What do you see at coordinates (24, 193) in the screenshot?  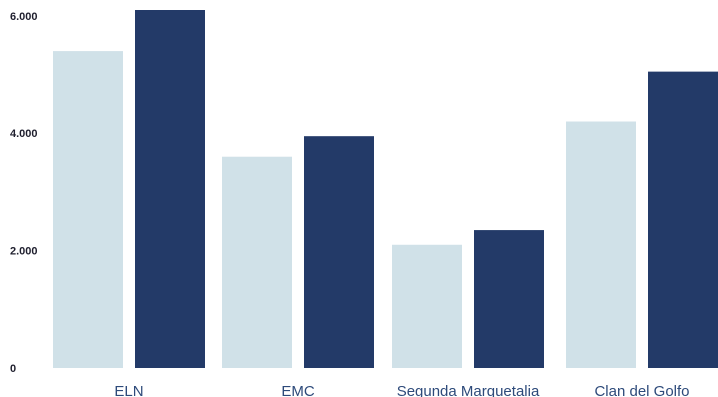 I see `y-axis: 0 2.000 4.000 6.000` at bounding box center [24, 193].